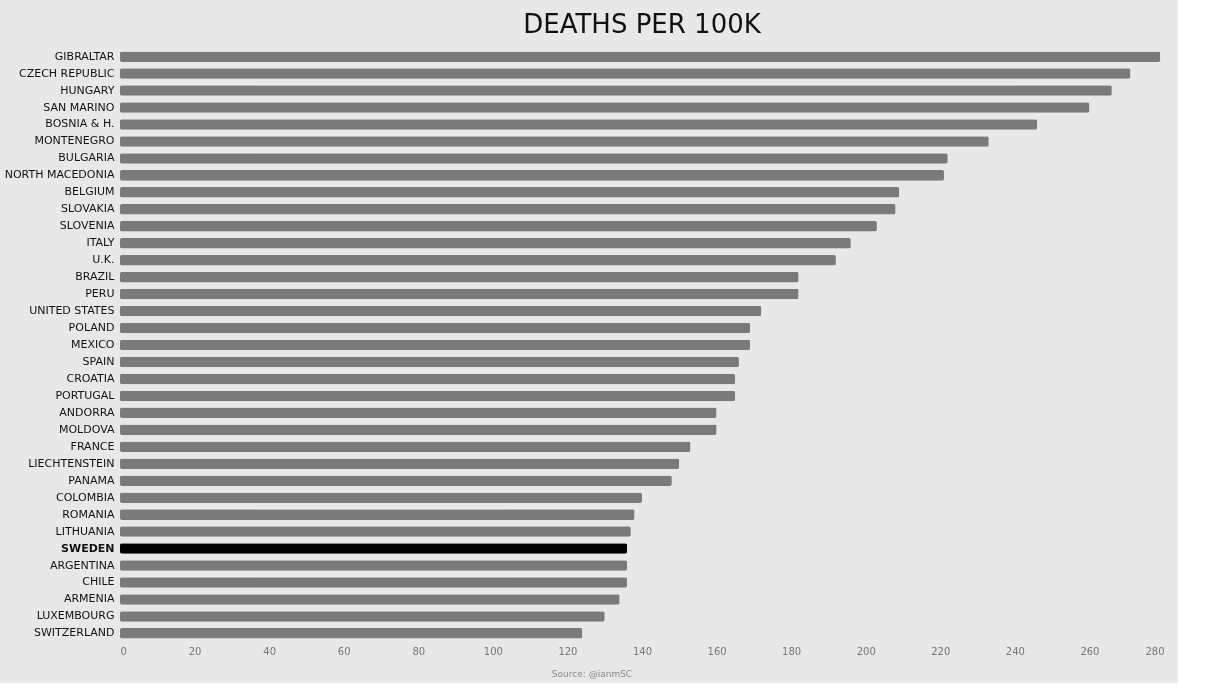 The image size is (1228, 688). Describe the element at coordinates (80, 124) in the screenshot. I see `y-tick-label: BOSNIA & H.` at that location.